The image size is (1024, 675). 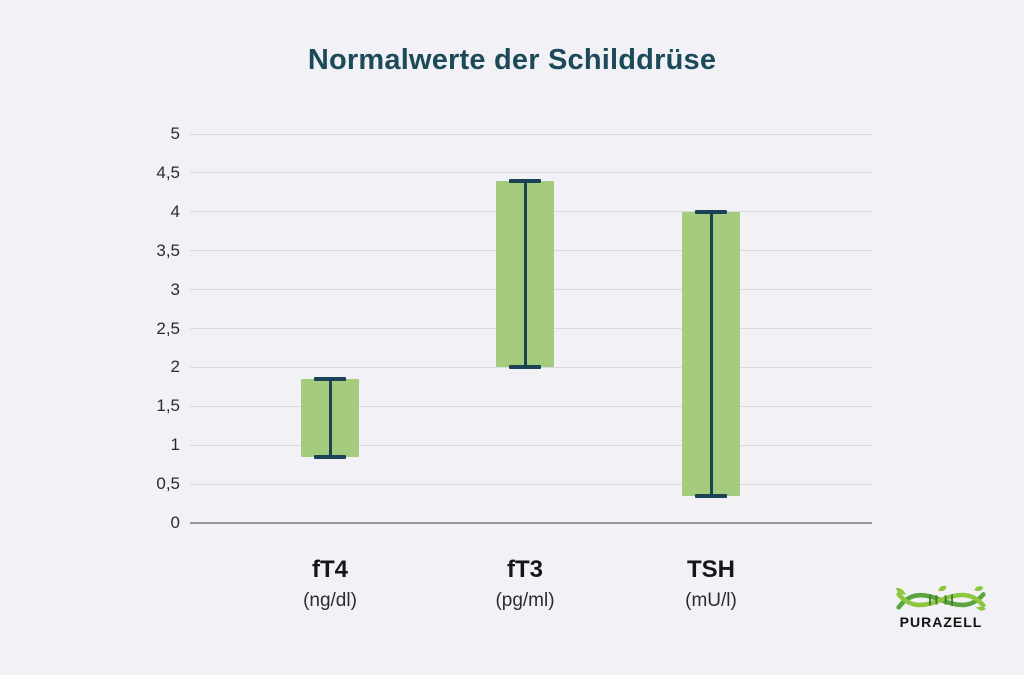 I want to click on brand-name: PURAZELL, so click(x=941, y=622).